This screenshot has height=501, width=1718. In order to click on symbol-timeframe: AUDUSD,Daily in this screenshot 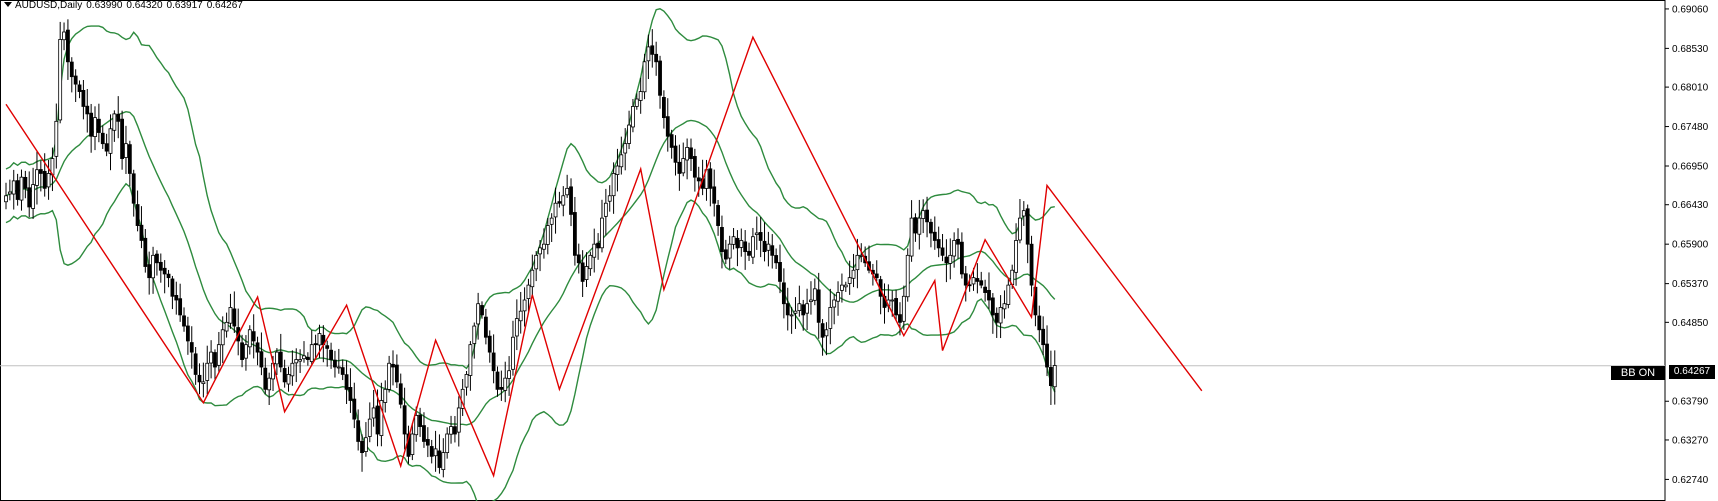, I will do `click(49, 5)`.